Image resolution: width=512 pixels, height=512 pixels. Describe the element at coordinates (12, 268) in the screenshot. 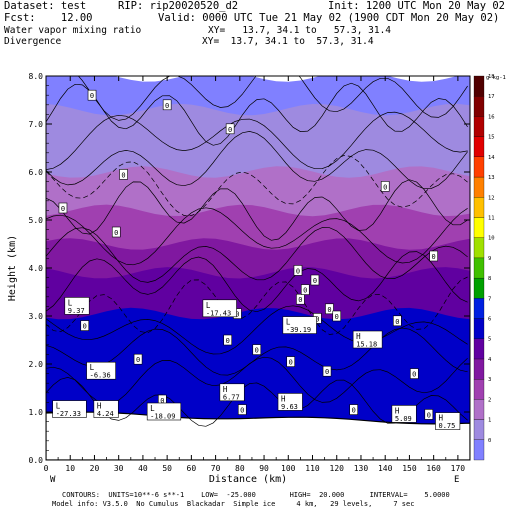

I see `y-axis-title: Height (km)` at that location.